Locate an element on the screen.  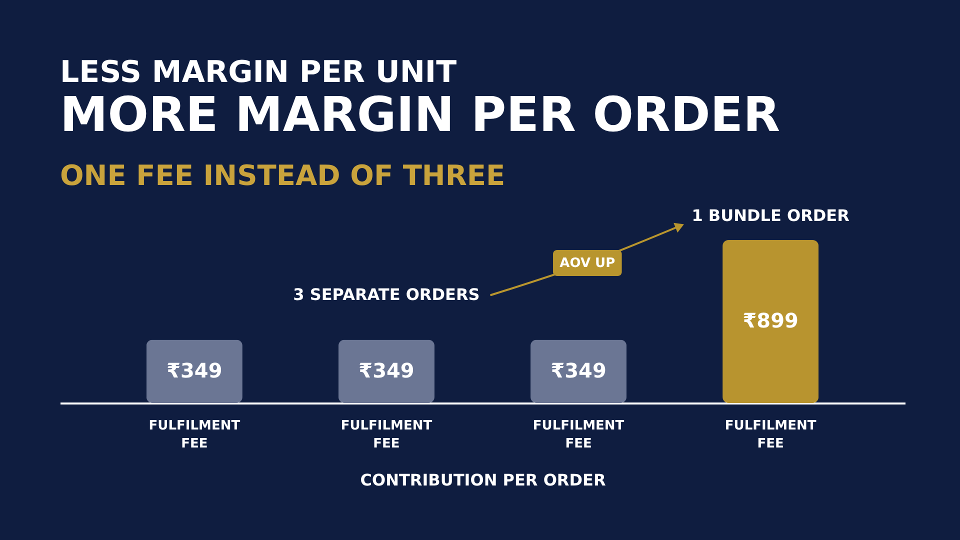
annotation: AOV UP is located at coordinates (588, 264).